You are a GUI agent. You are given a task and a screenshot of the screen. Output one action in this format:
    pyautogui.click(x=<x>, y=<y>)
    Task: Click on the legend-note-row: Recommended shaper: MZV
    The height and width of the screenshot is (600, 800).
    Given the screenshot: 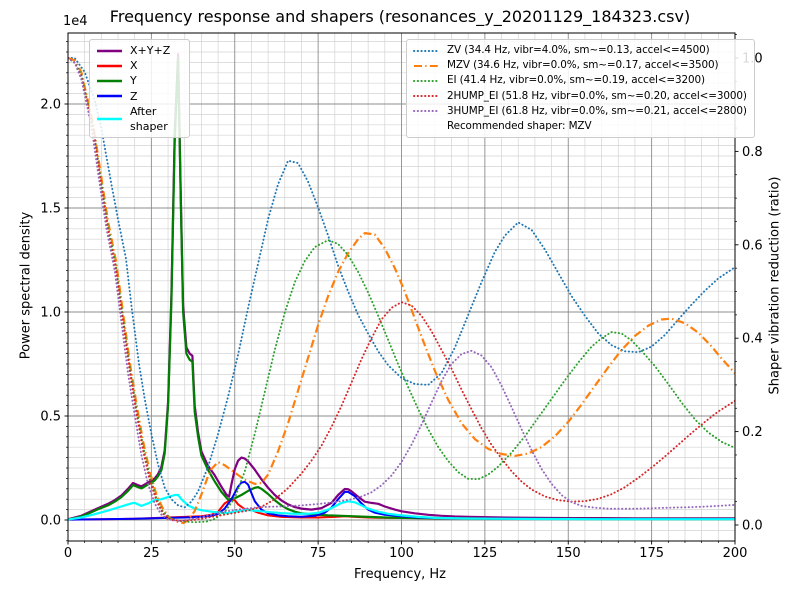 What is the action you would take?
    pyautogui.click(x=580, y=126)
    